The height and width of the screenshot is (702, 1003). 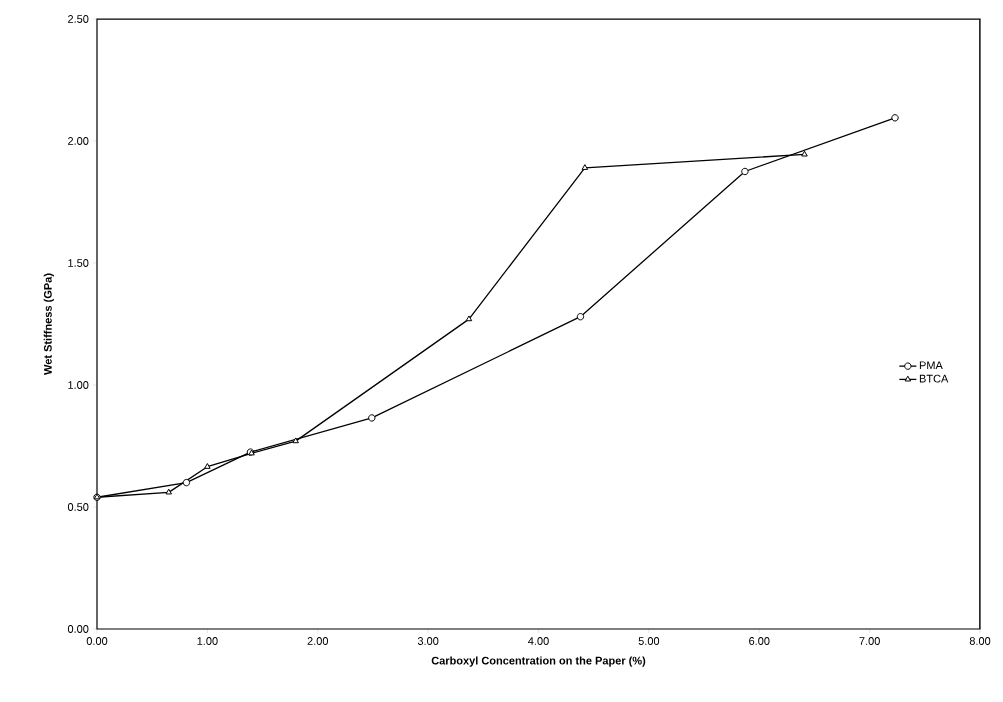 I want to click on x-axis-title: Carboxyl Concentration on the Paper (%), so click(x=538, y=661).